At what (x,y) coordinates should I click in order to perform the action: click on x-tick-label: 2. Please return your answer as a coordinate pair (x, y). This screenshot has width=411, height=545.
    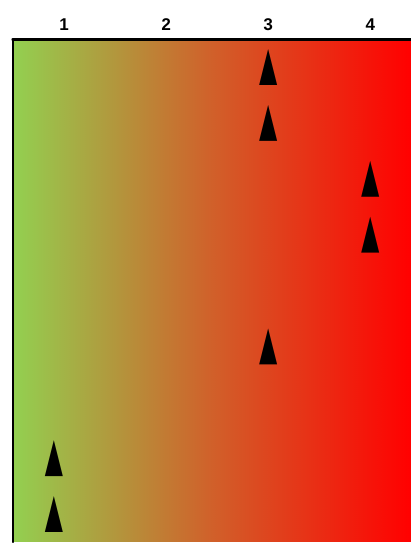
    Looking at the image, I should click on (166, 24).